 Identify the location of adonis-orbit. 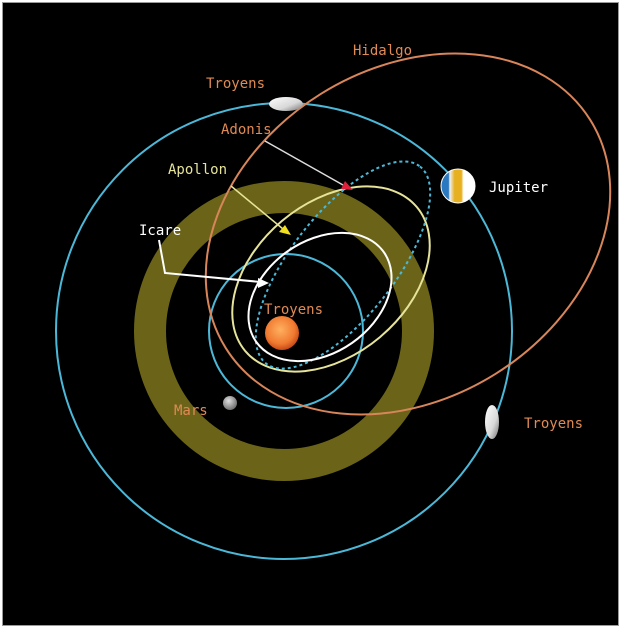
(343, 265).